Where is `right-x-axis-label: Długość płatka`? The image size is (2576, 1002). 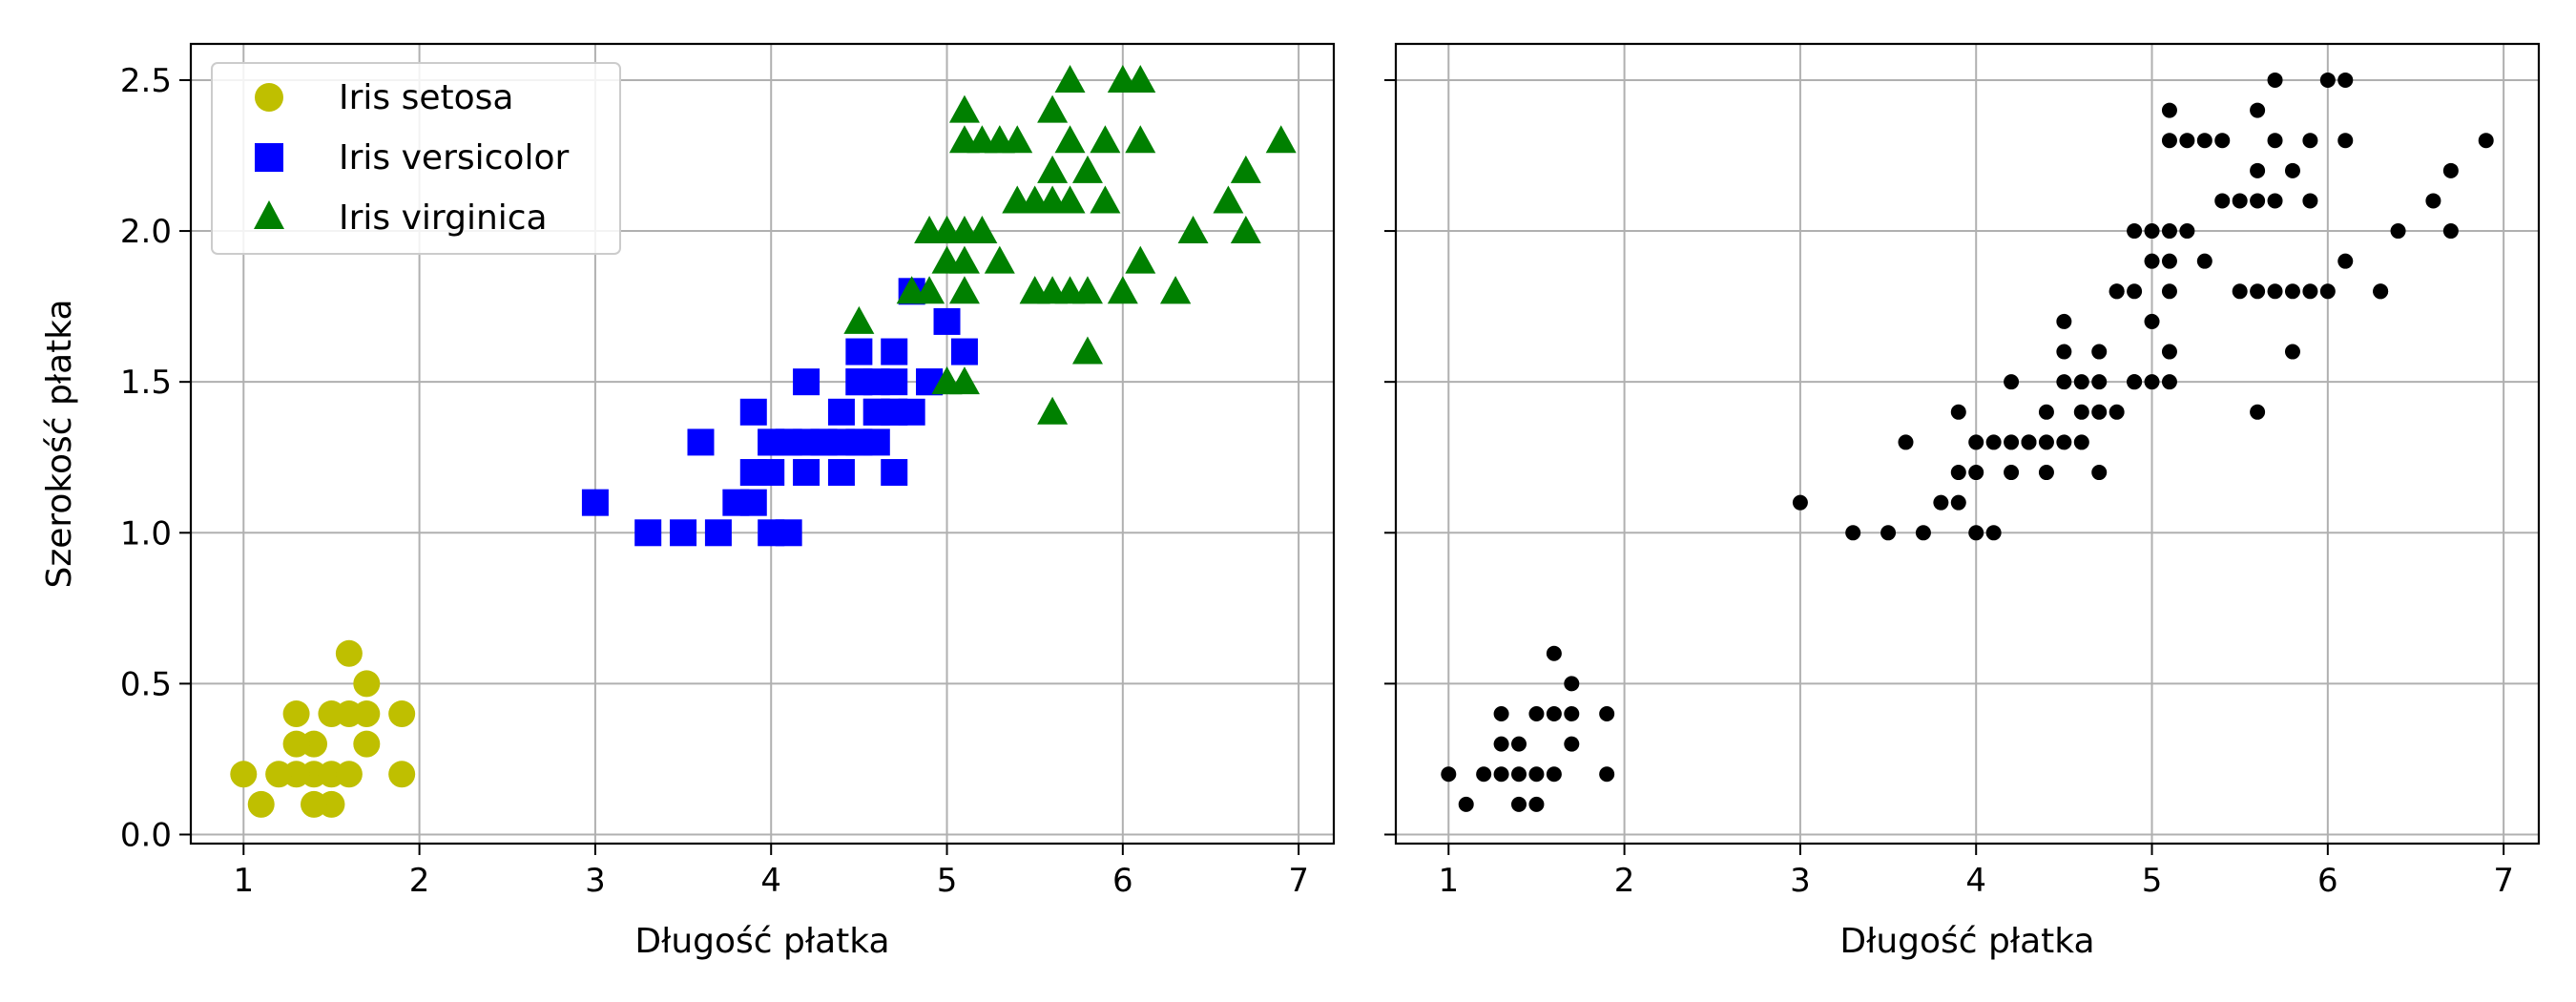 right-x-axis-label: Długość płatka is located at coordinates (1966, 941).